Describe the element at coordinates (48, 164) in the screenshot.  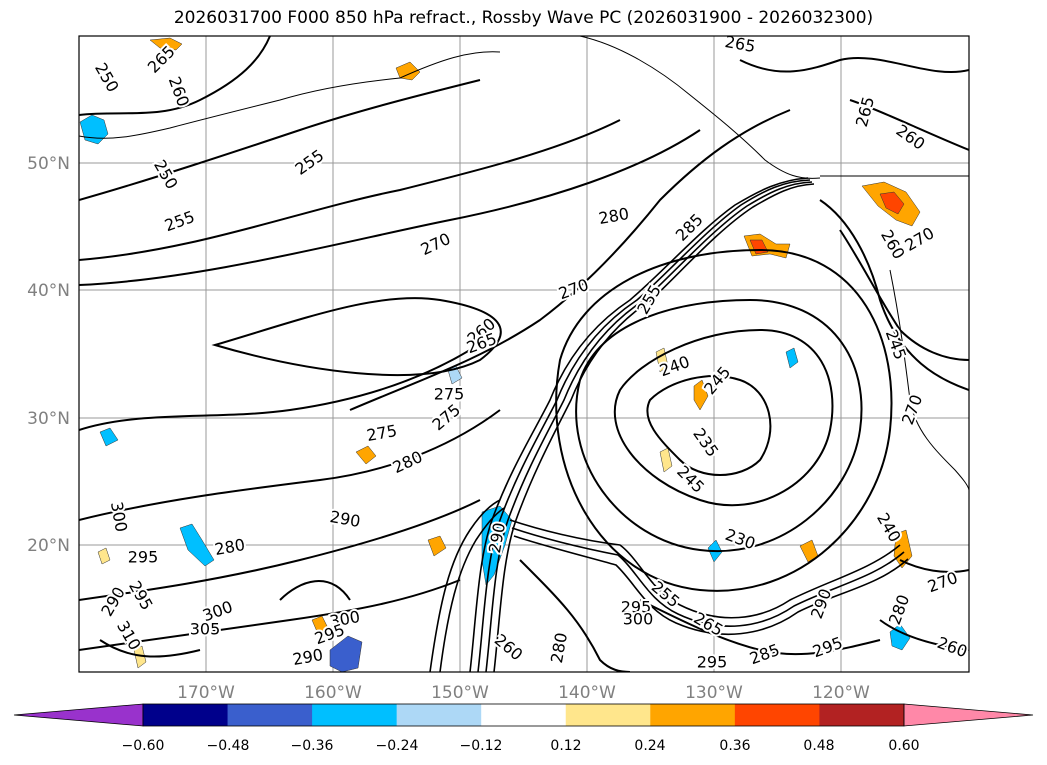
I see `lat-label: 50°N` at that location.